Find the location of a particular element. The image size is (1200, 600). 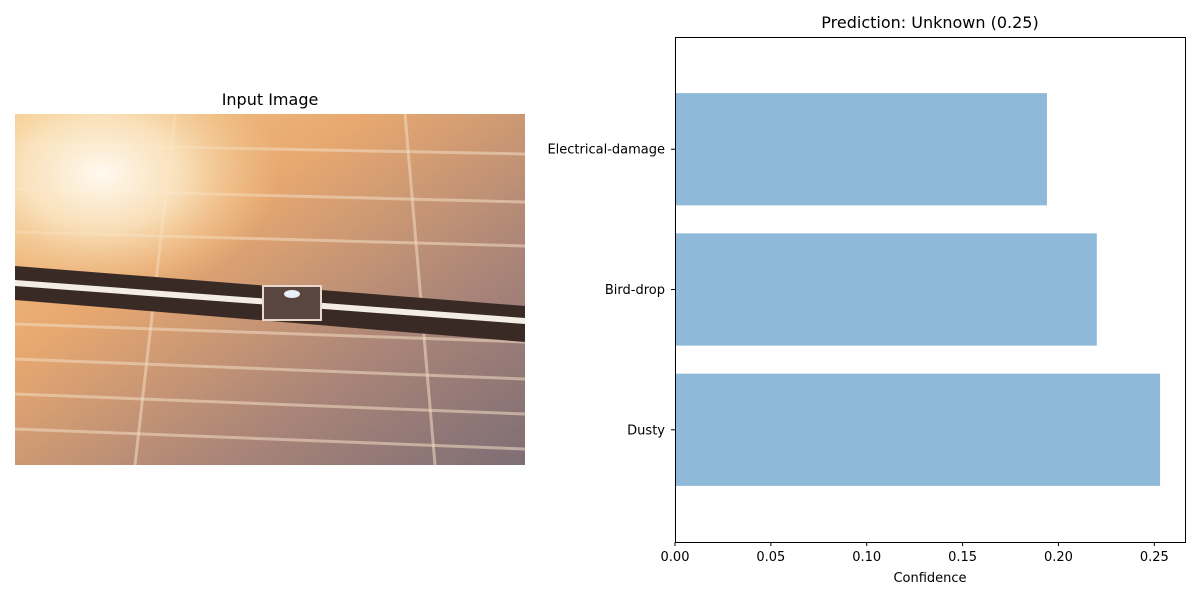

x-tick-label: 0.25 is located at coordinates (1154, 557).